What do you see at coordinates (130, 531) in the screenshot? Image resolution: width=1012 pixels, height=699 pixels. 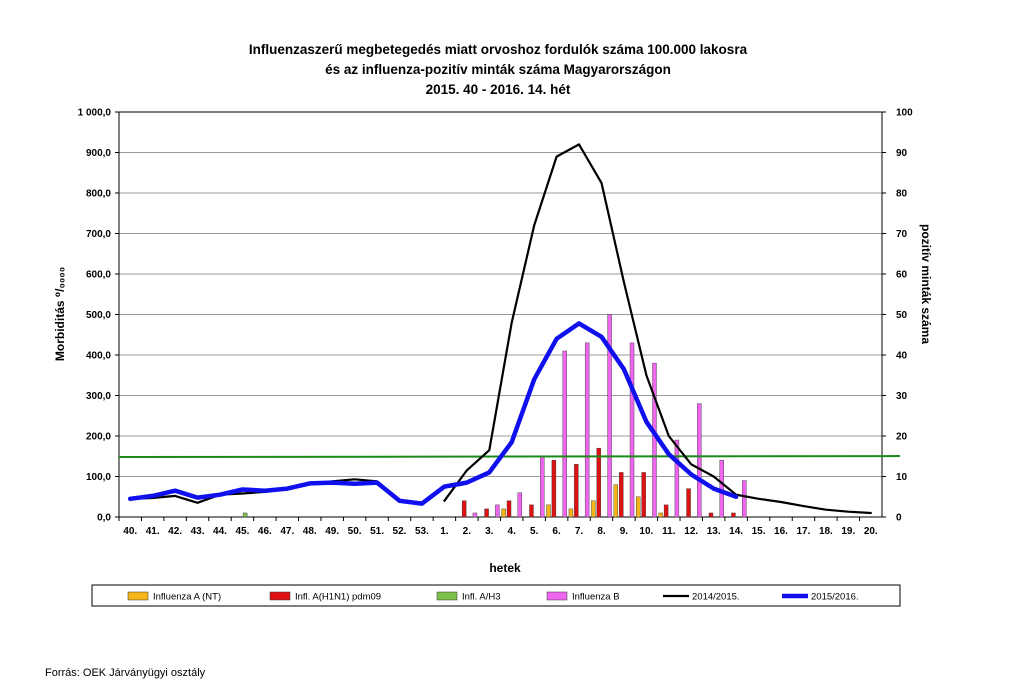 I see `x-tick-label: 40.` at bounding box center [130, 531].